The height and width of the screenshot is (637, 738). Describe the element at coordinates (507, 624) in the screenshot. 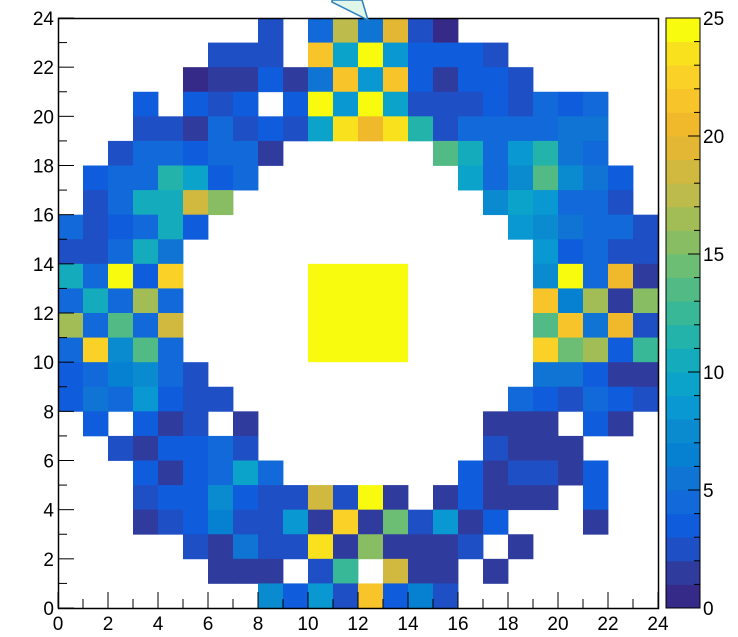

I see `x-tick-label: 18` at that location.